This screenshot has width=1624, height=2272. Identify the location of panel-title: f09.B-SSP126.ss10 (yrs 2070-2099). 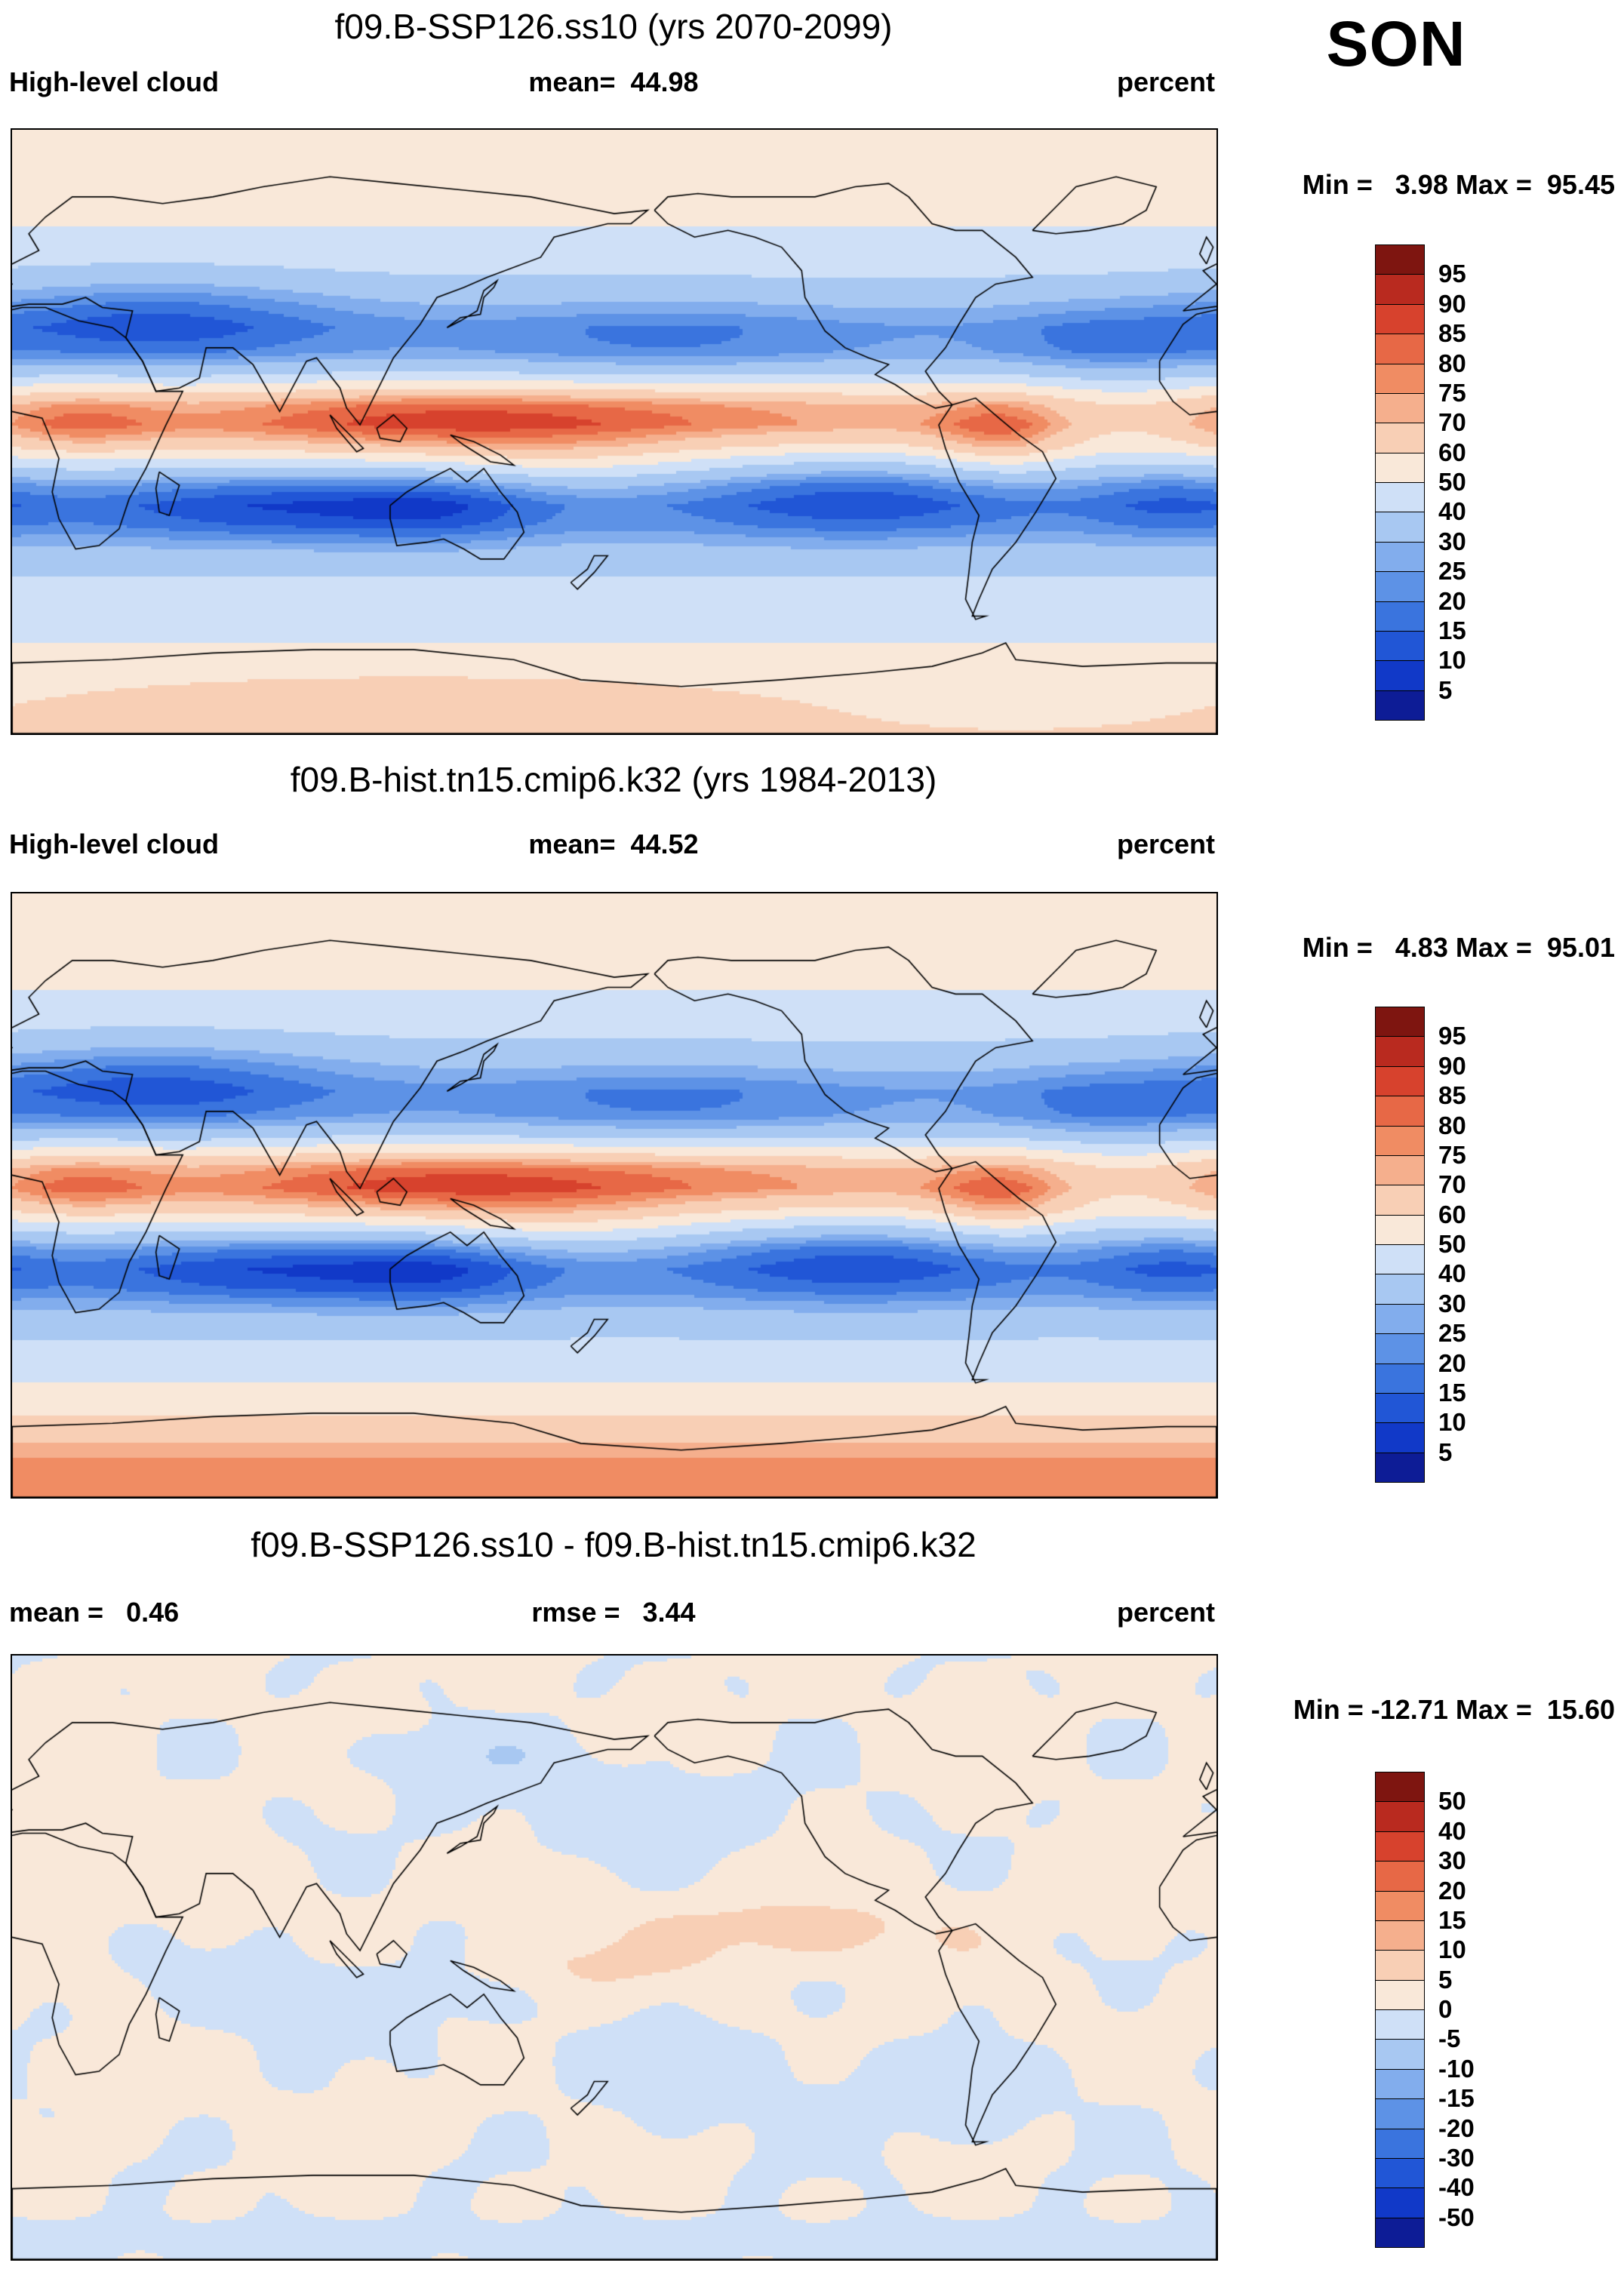
(613, 26).